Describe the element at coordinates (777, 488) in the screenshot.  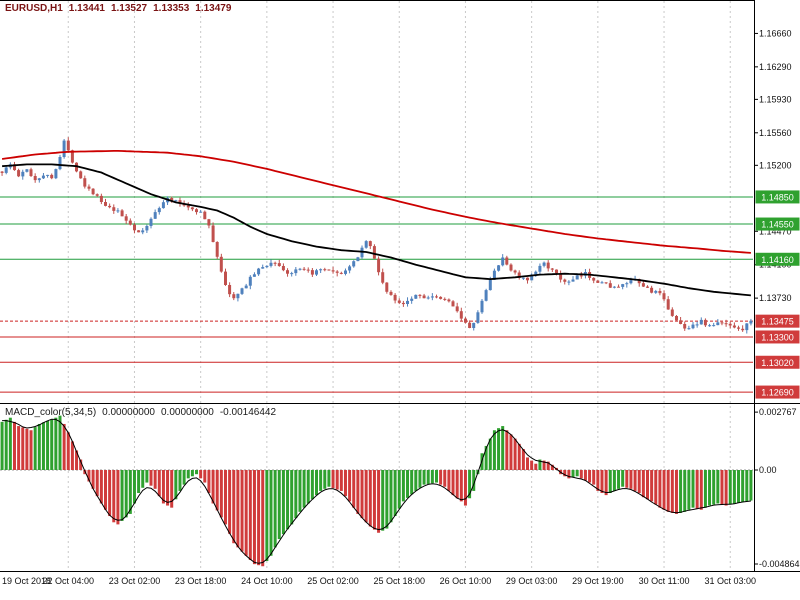
I see `macd-axis: 0.002767 0.00 -0.004864` at that location.